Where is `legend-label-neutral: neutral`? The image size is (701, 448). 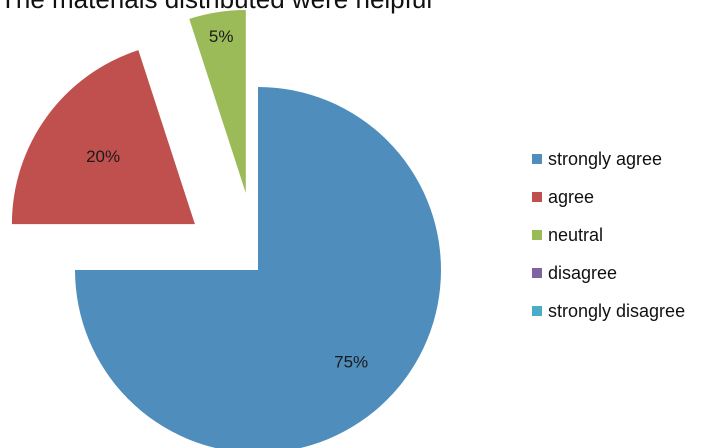 legend-label-neutral: neutral is located at coordinates (576, 234).